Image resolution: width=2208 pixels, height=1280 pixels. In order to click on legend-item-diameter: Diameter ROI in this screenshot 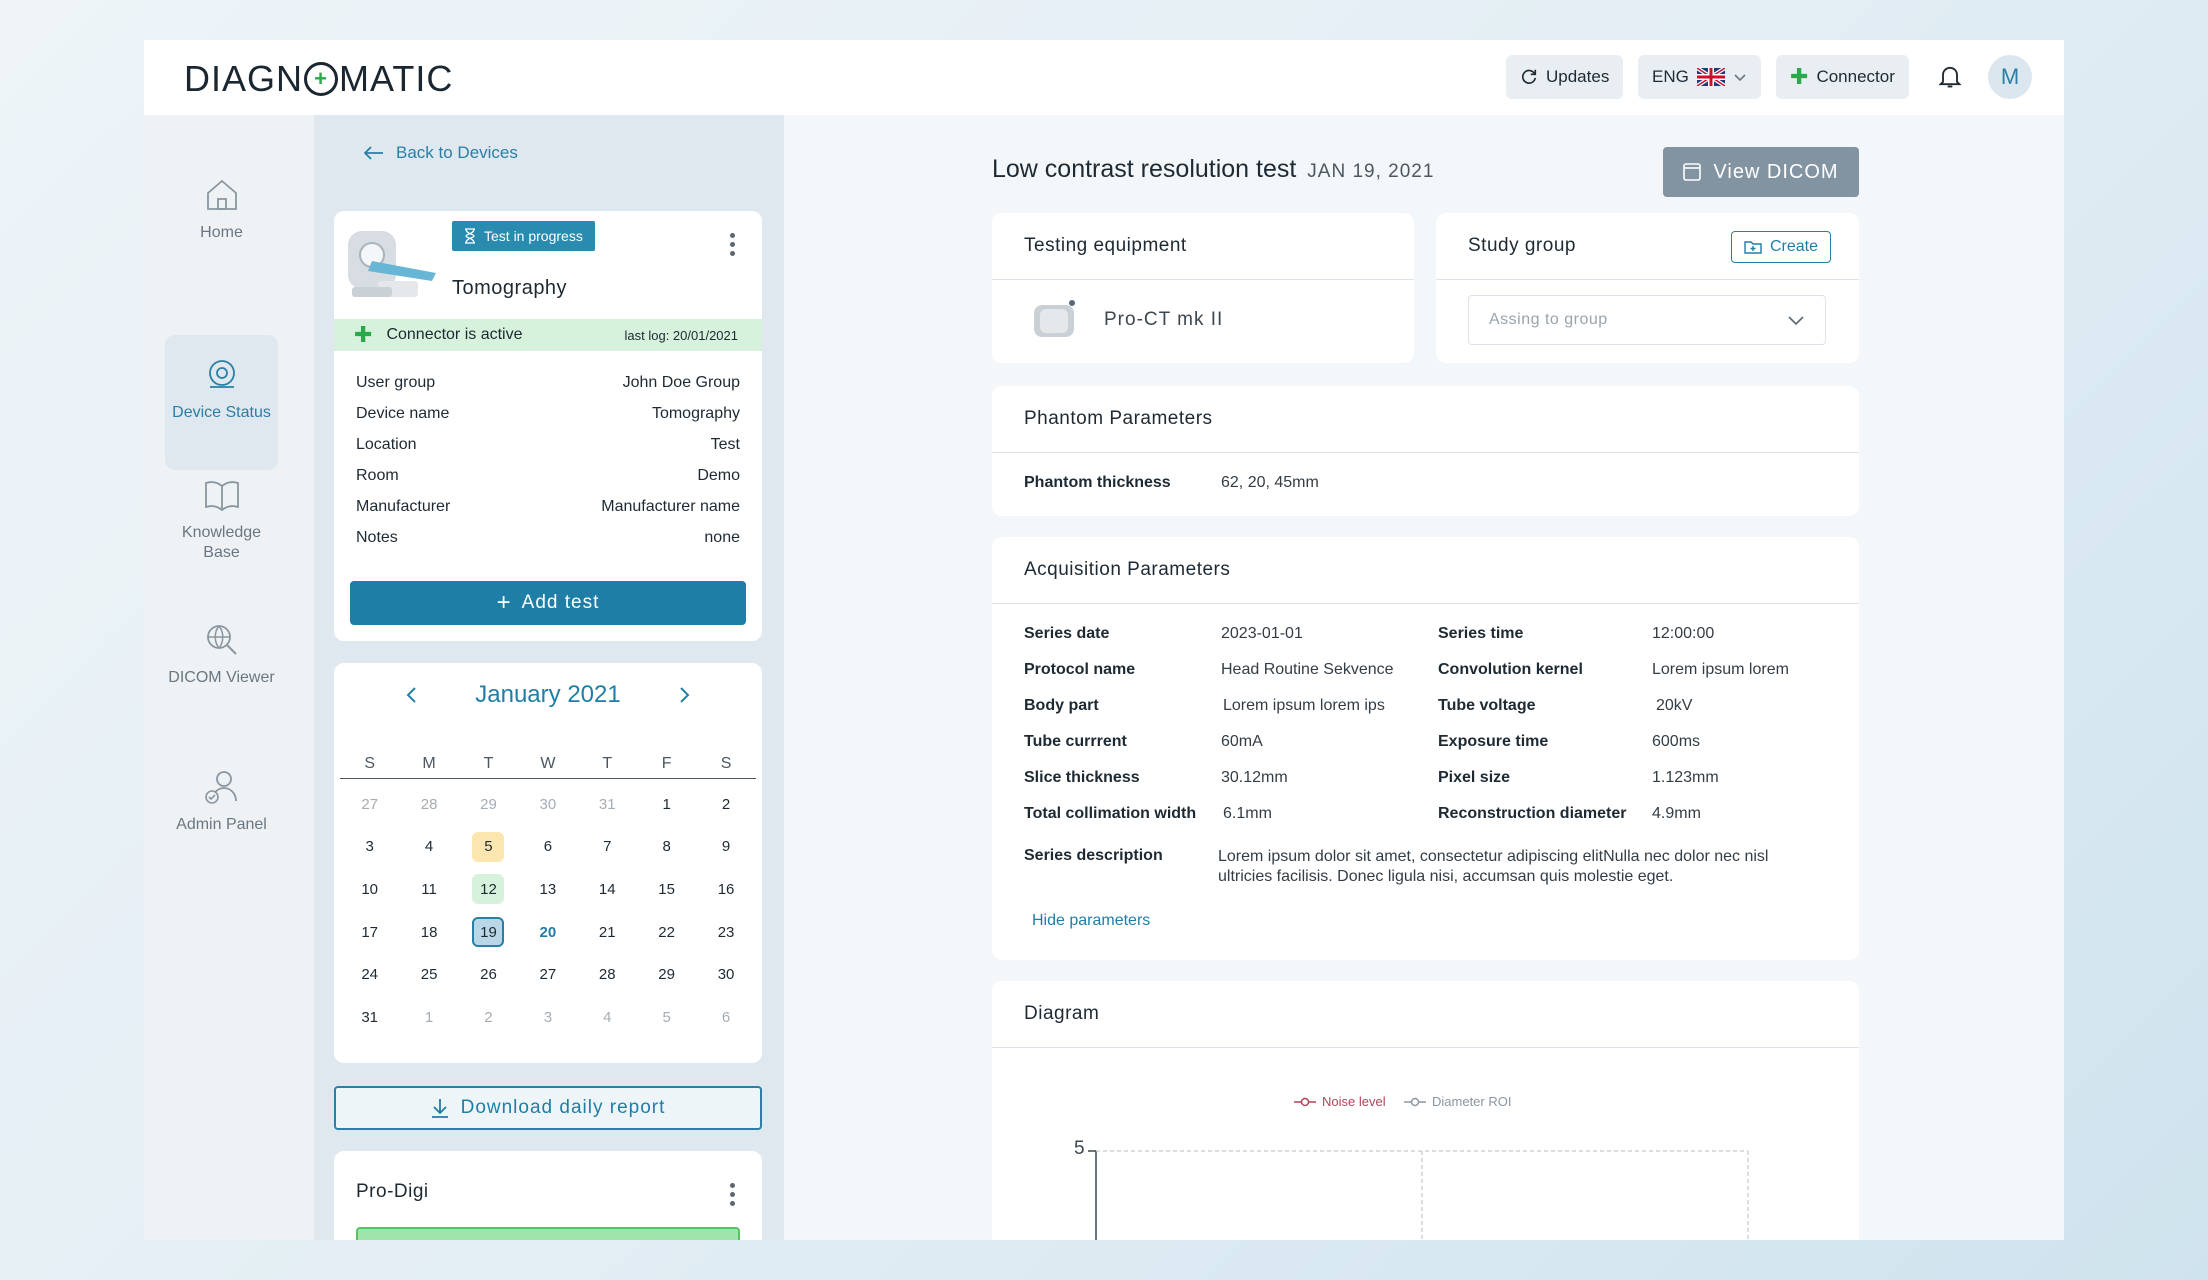, I will do `click(1457, 1101)`.